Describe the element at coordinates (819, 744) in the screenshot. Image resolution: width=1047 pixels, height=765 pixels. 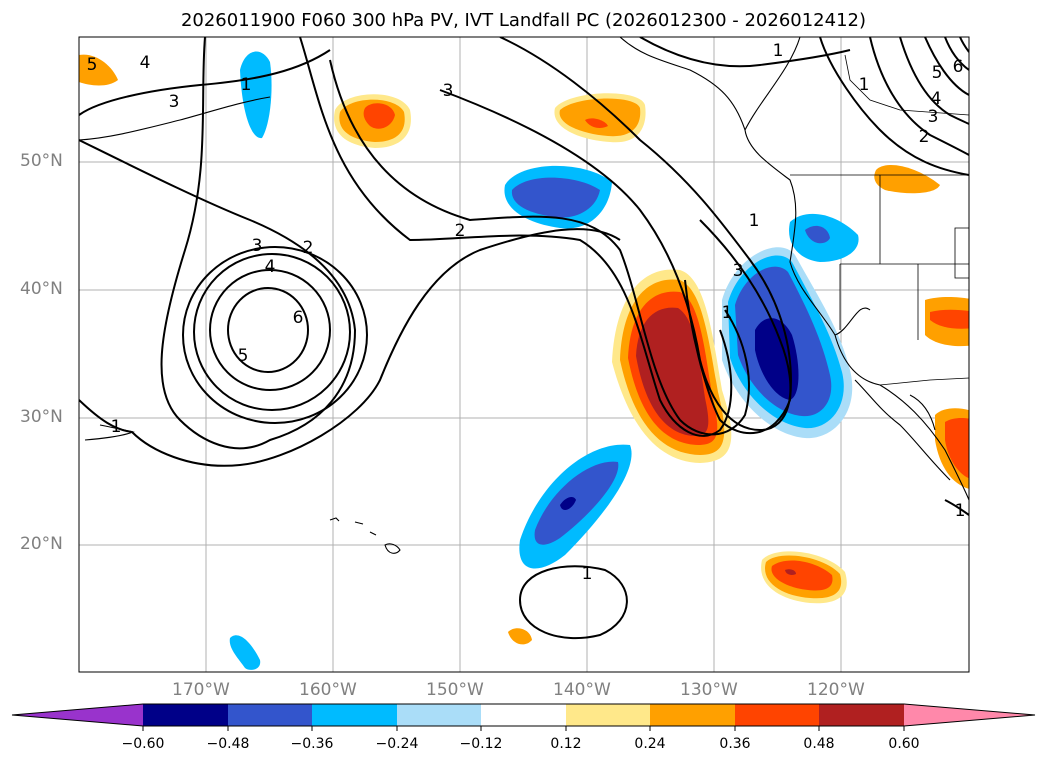
I see `colorbar-tick-label: 0.48` at that location.